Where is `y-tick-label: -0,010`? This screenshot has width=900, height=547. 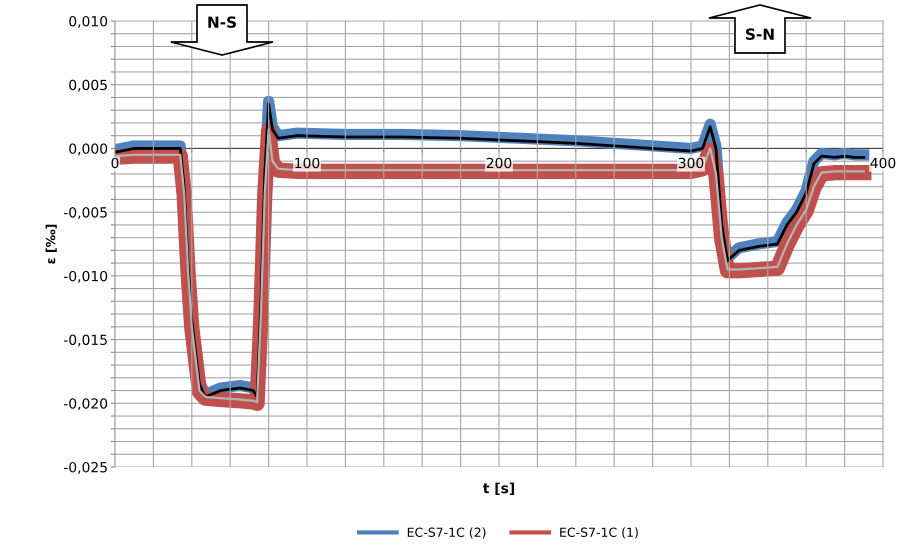 y-tick-label: -0,010 is located at coordinates (86, 276).